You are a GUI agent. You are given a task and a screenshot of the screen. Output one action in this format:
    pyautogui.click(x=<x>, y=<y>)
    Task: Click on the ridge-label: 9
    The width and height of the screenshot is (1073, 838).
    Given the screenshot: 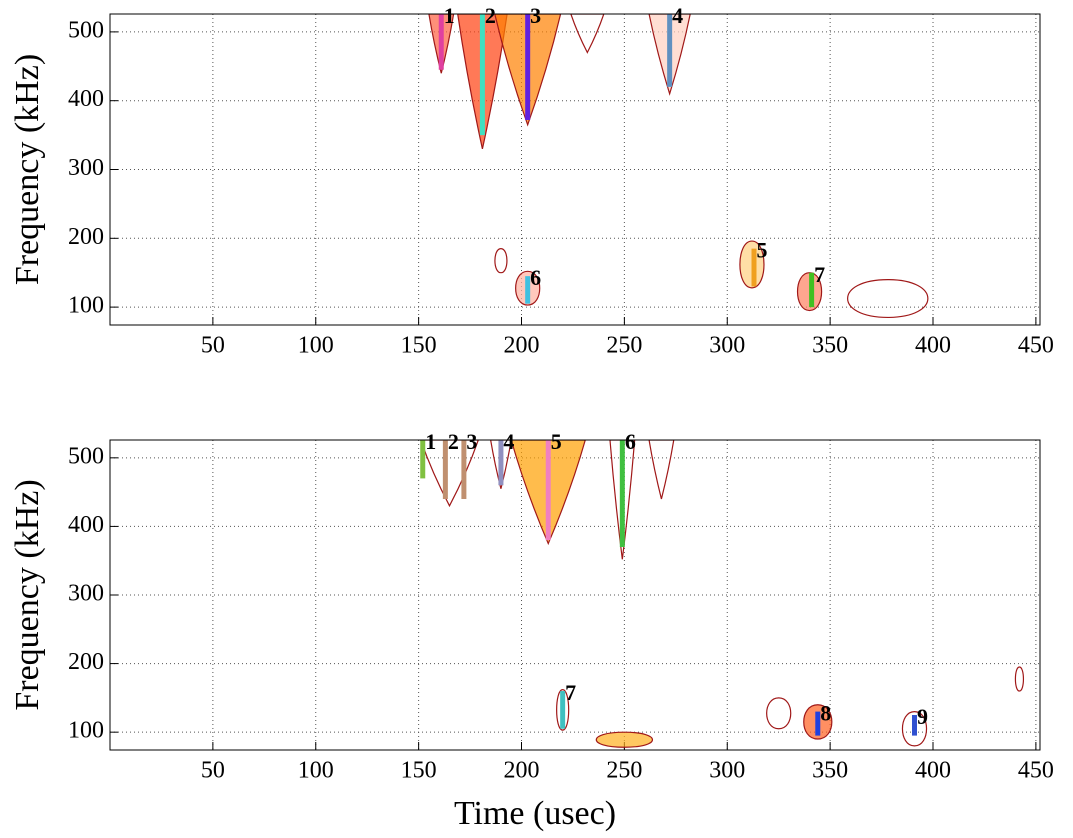 What is the action you would take?
    pyautogui.click(x=922, y=716)
    